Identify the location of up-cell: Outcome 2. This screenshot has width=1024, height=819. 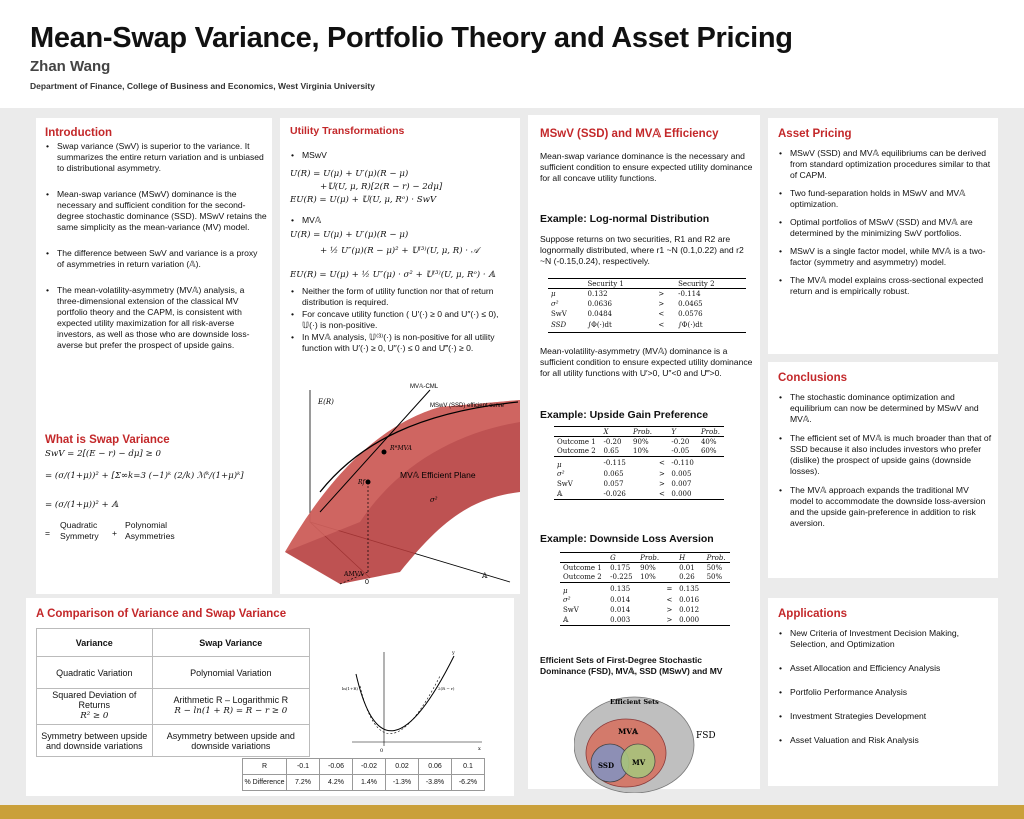
(577, 451).